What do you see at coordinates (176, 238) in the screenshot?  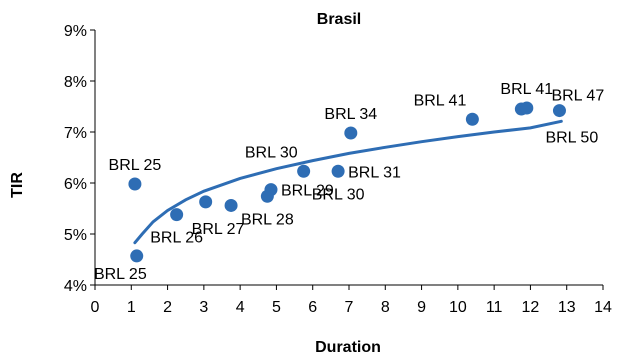 I see `point-label: BRL 26` at bounding box center [176, 238].